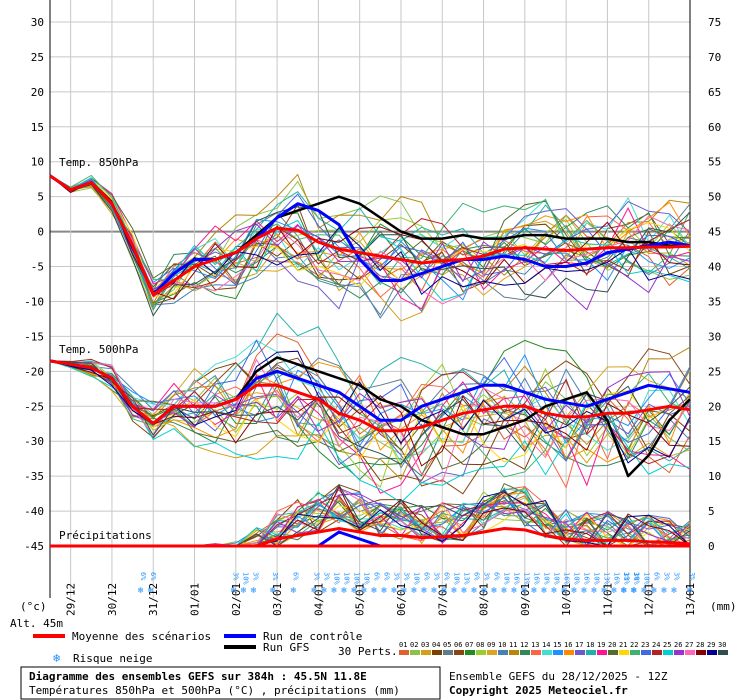  Describe the element at coordinates (714, 197) in the screenshot. I see `y-right-tick: 50` at that location.